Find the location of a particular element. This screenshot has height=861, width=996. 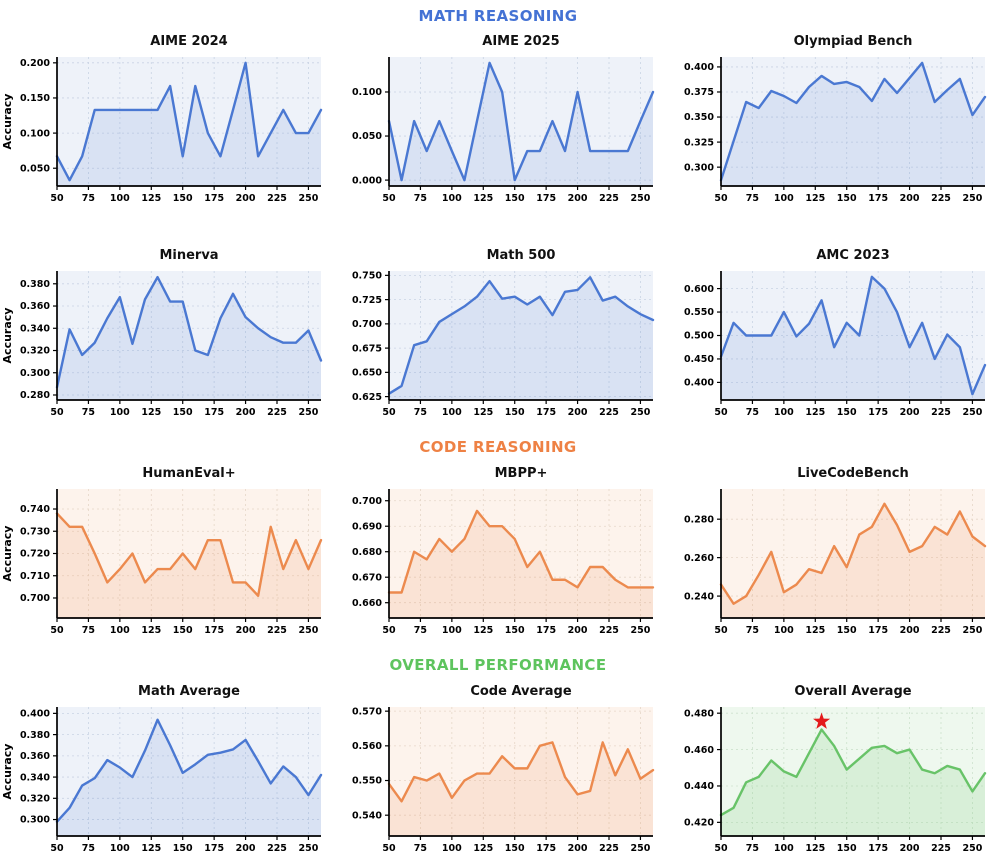

chart-title: LiveCodeBench is located at coordinates (853, 473).